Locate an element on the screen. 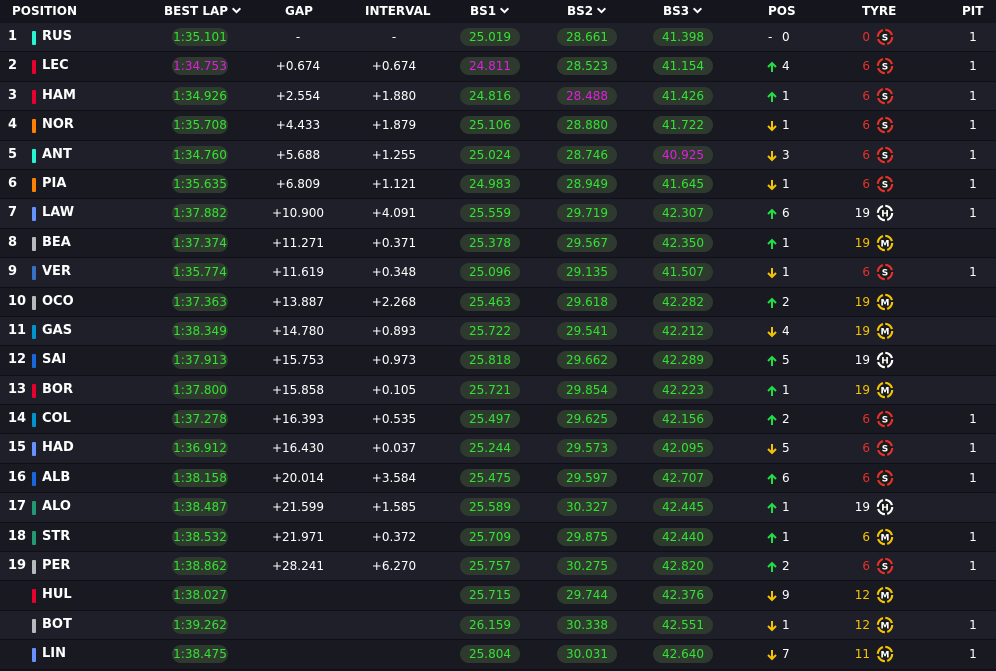  position-number: 4 is located at coordinates (13, 125).